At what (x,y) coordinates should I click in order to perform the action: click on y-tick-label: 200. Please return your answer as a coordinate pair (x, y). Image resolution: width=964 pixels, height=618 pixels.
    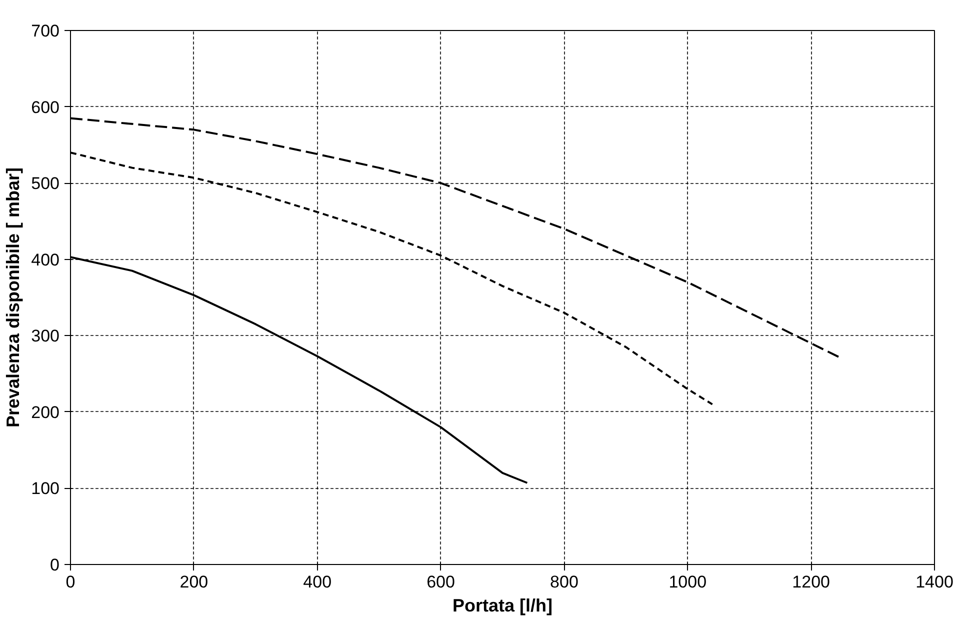
    Looking at the image, I should click on (45, 412).